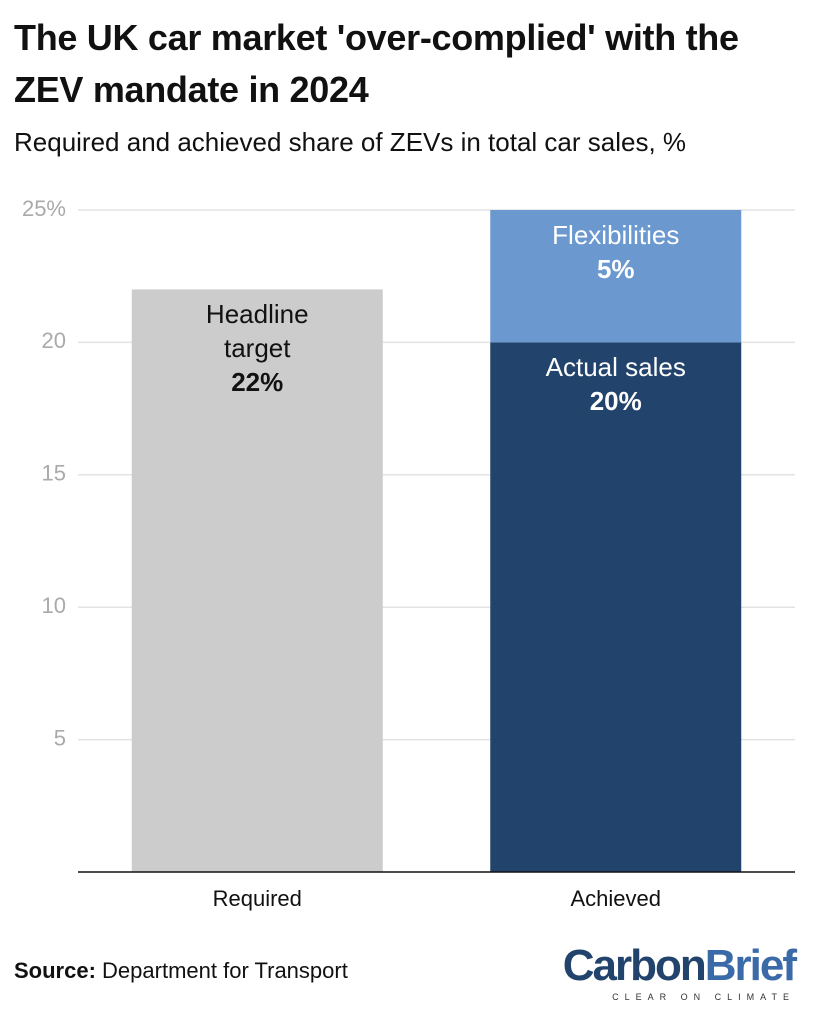  I want to click on y-tick-label: 20, so click(54, 340).